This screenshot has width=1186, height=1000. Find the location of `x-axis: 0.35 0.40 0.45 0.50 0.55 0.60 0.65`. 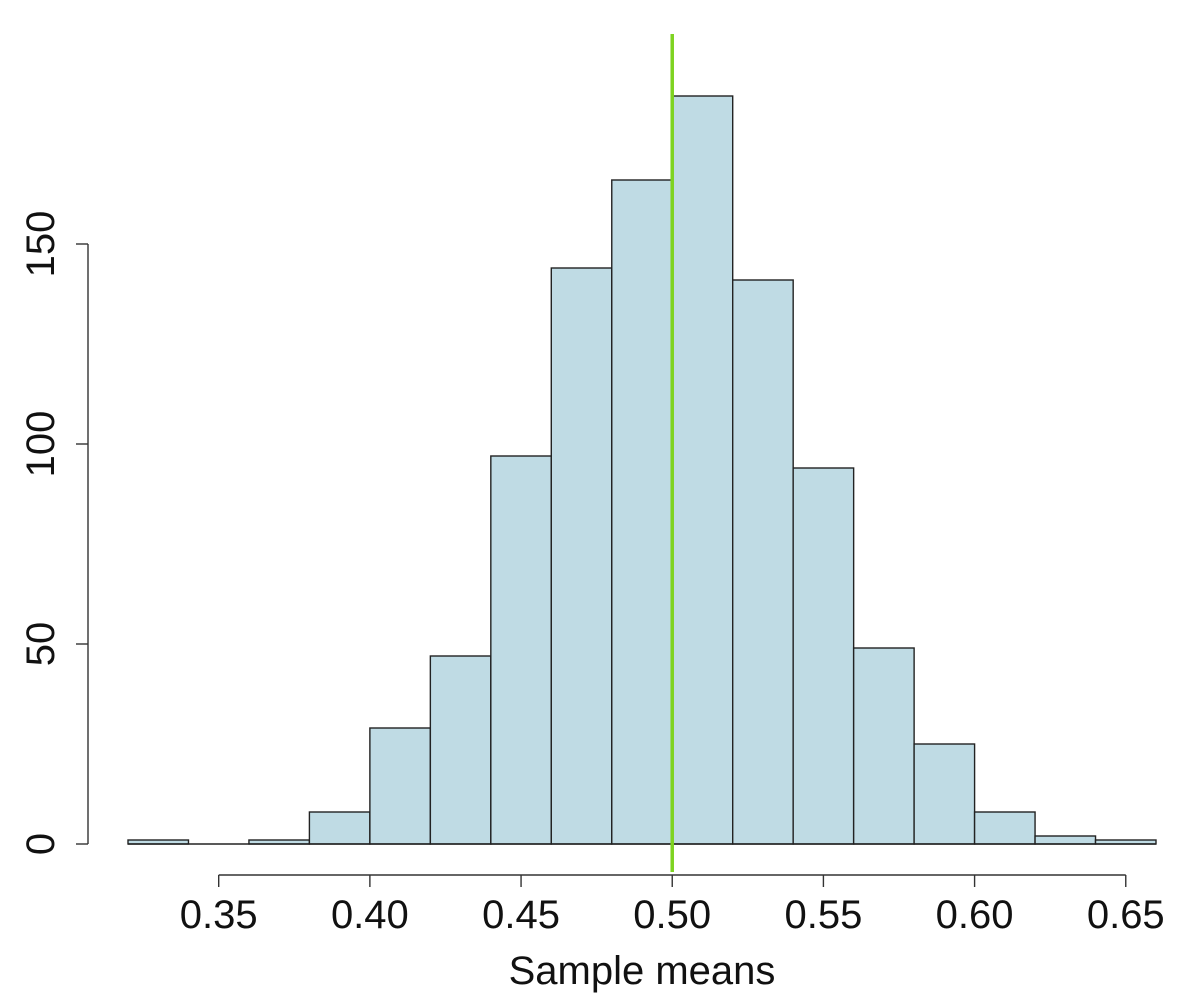

x-axis: 0.35 0.40 0.45 0.50 0.55 0.60 0.65 is located at coordinates (672, 905).